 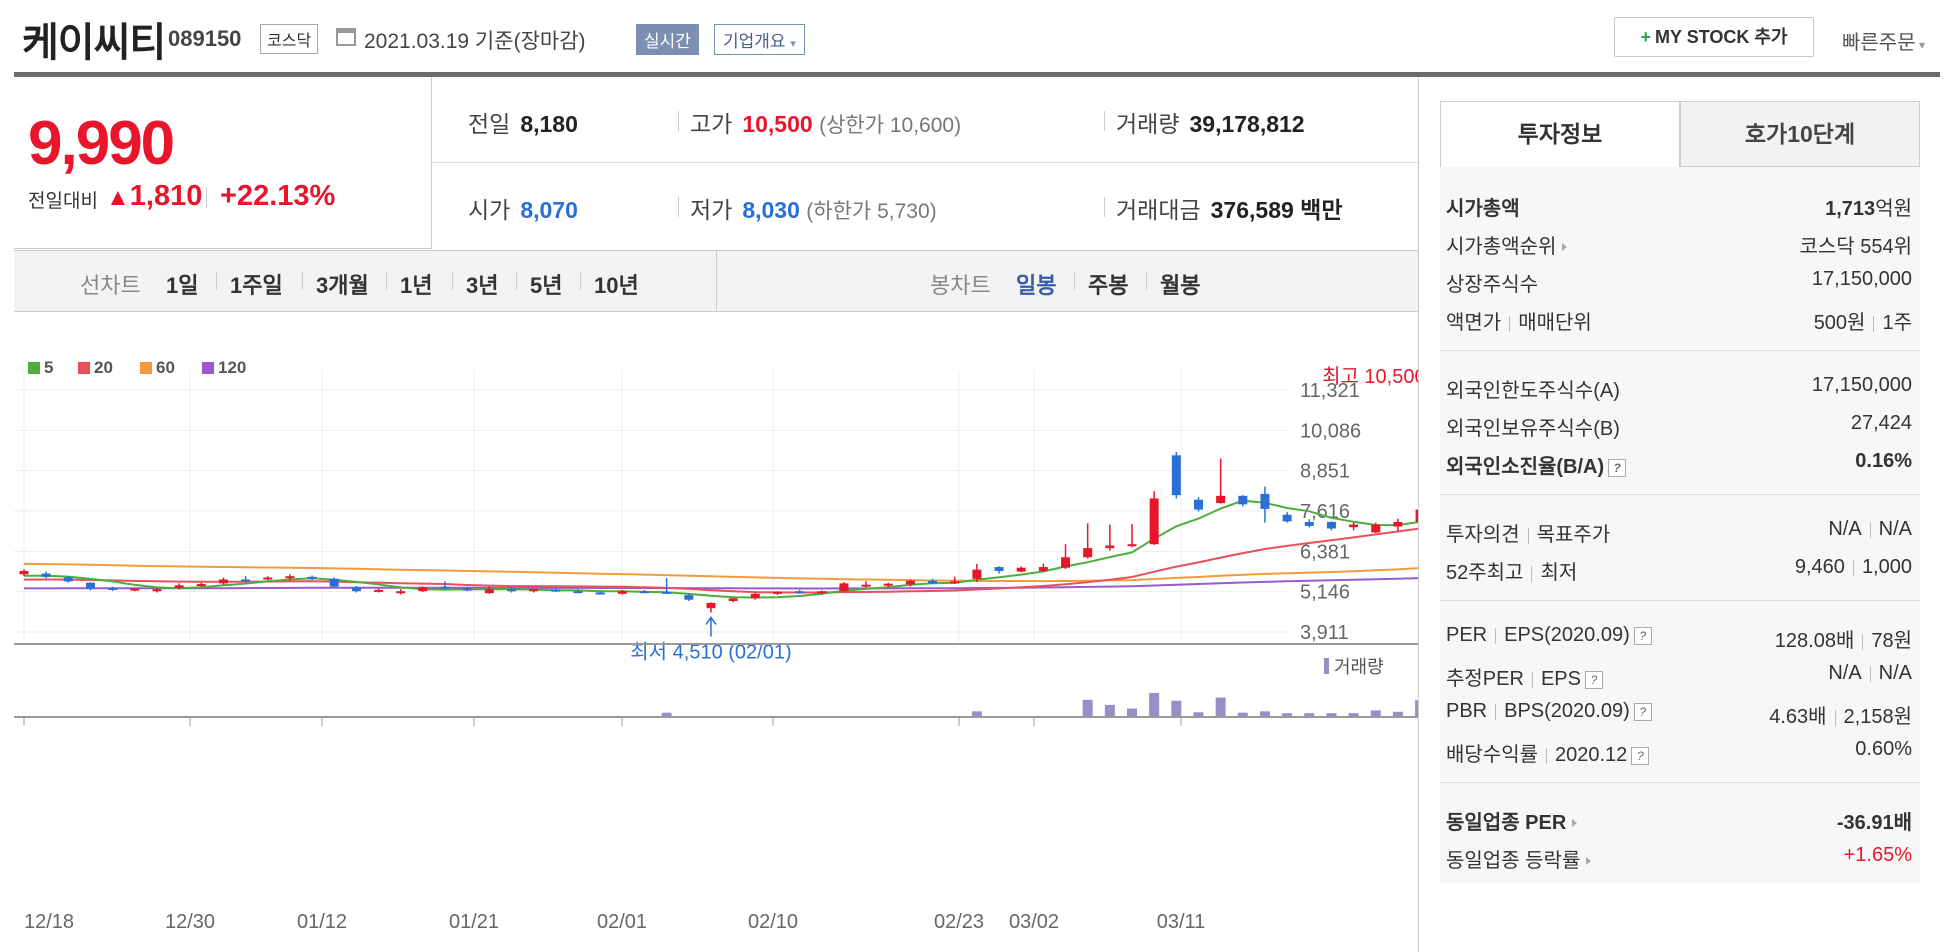 I want to click on tab-1year: 1년, so click(x=416, y=285).